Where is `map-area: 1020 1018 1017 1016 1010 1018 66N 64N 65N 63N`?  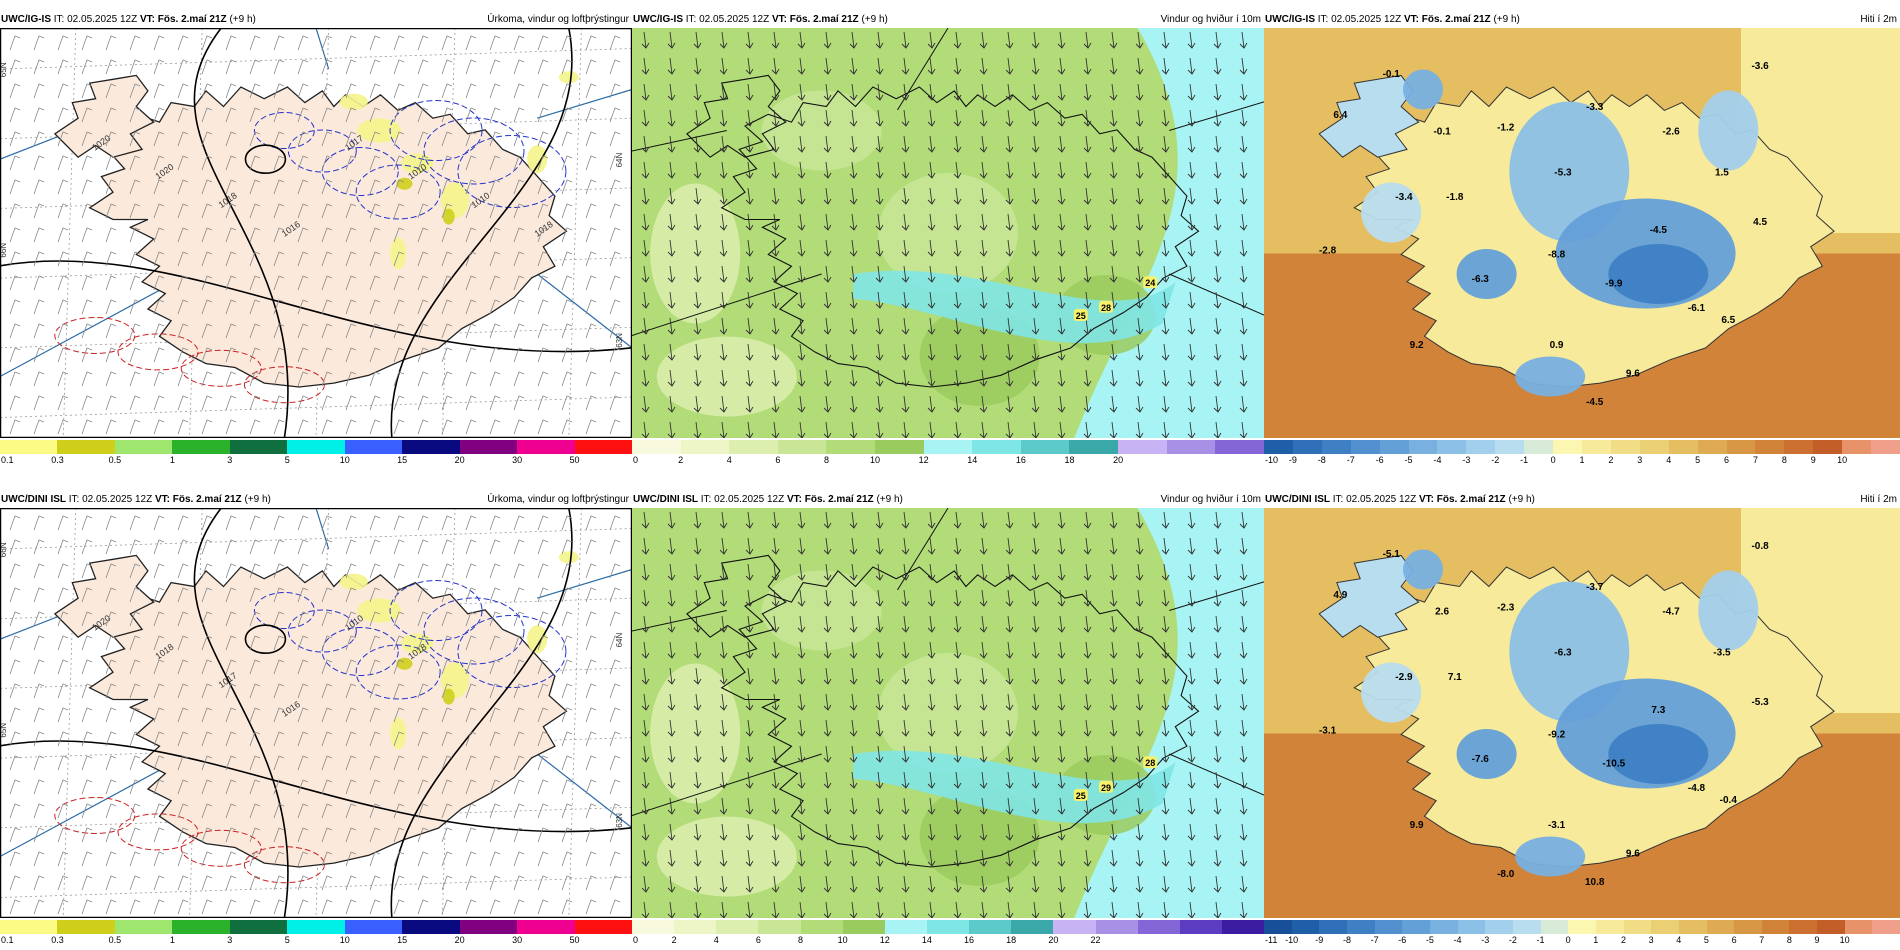 map-area: 1020 1018 1017 1016 1010 1018 66N 64N 65N 63N is located at coordinates (316, 713).